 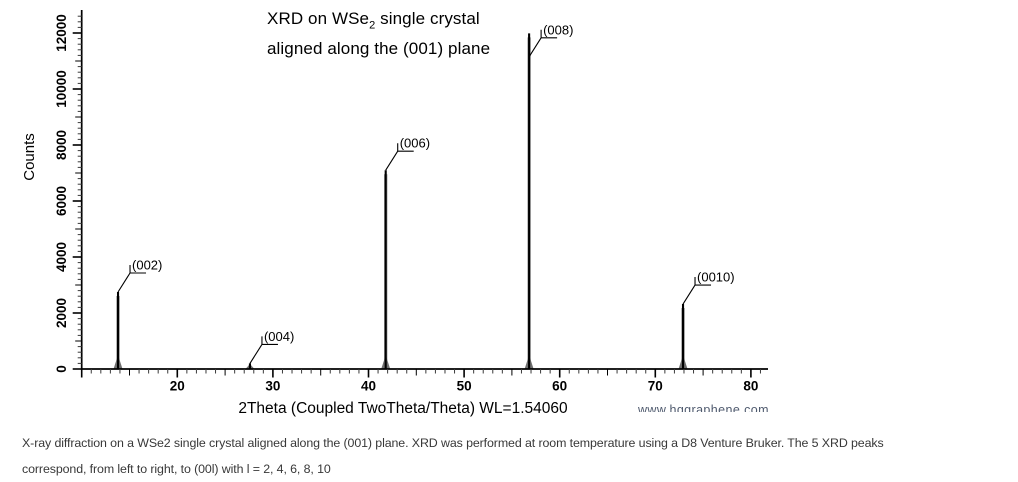 What do you see at coordinates (279, 336) in the screenshot?
I see `peak-label: (004)` at bounding box center [279, 336].